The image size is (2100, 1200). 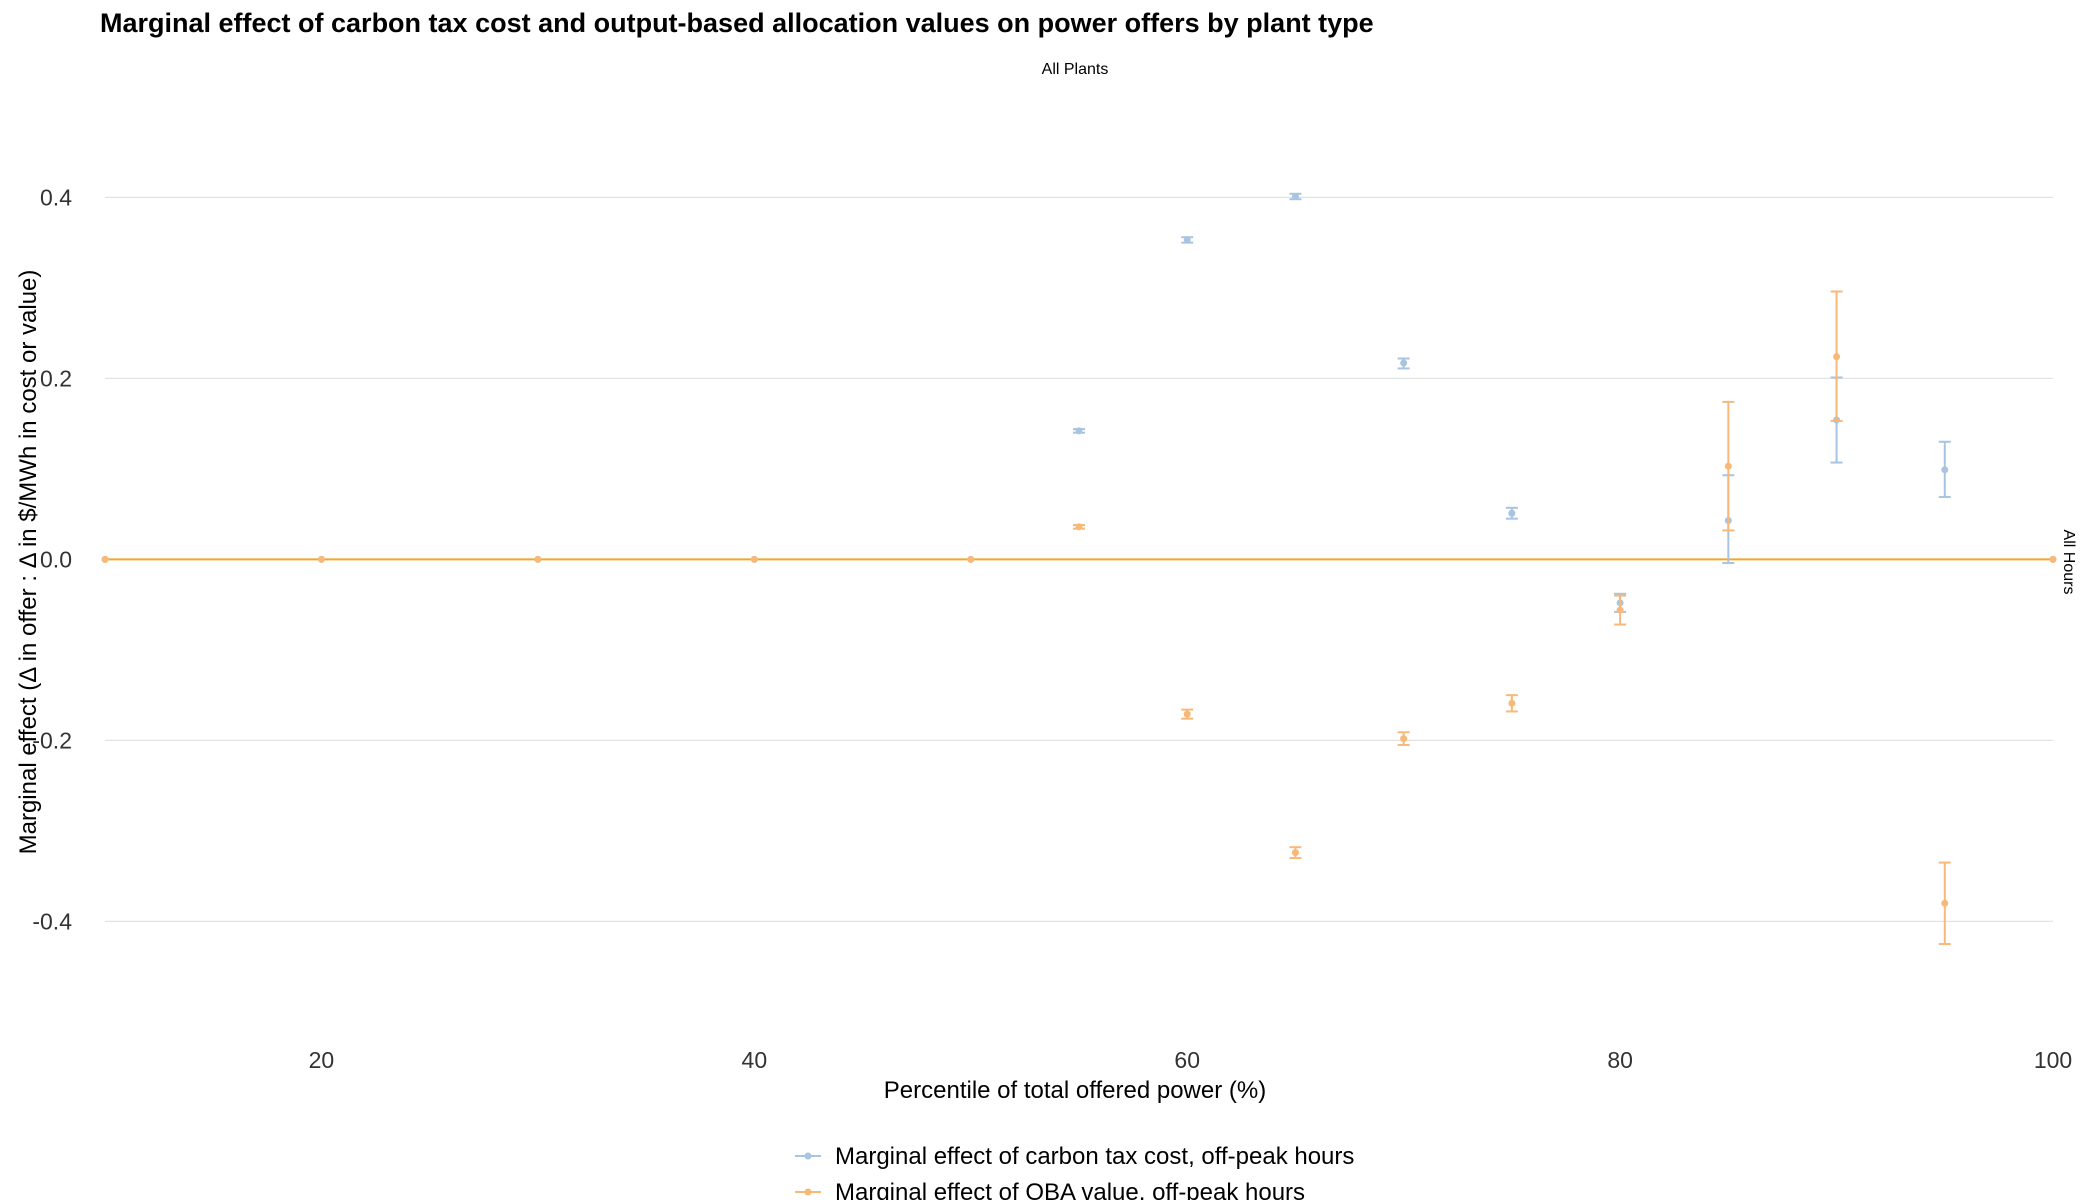 I want to click on x-axis-ticks: 20 40 60 80 100, so click(x=1191, y=1060).